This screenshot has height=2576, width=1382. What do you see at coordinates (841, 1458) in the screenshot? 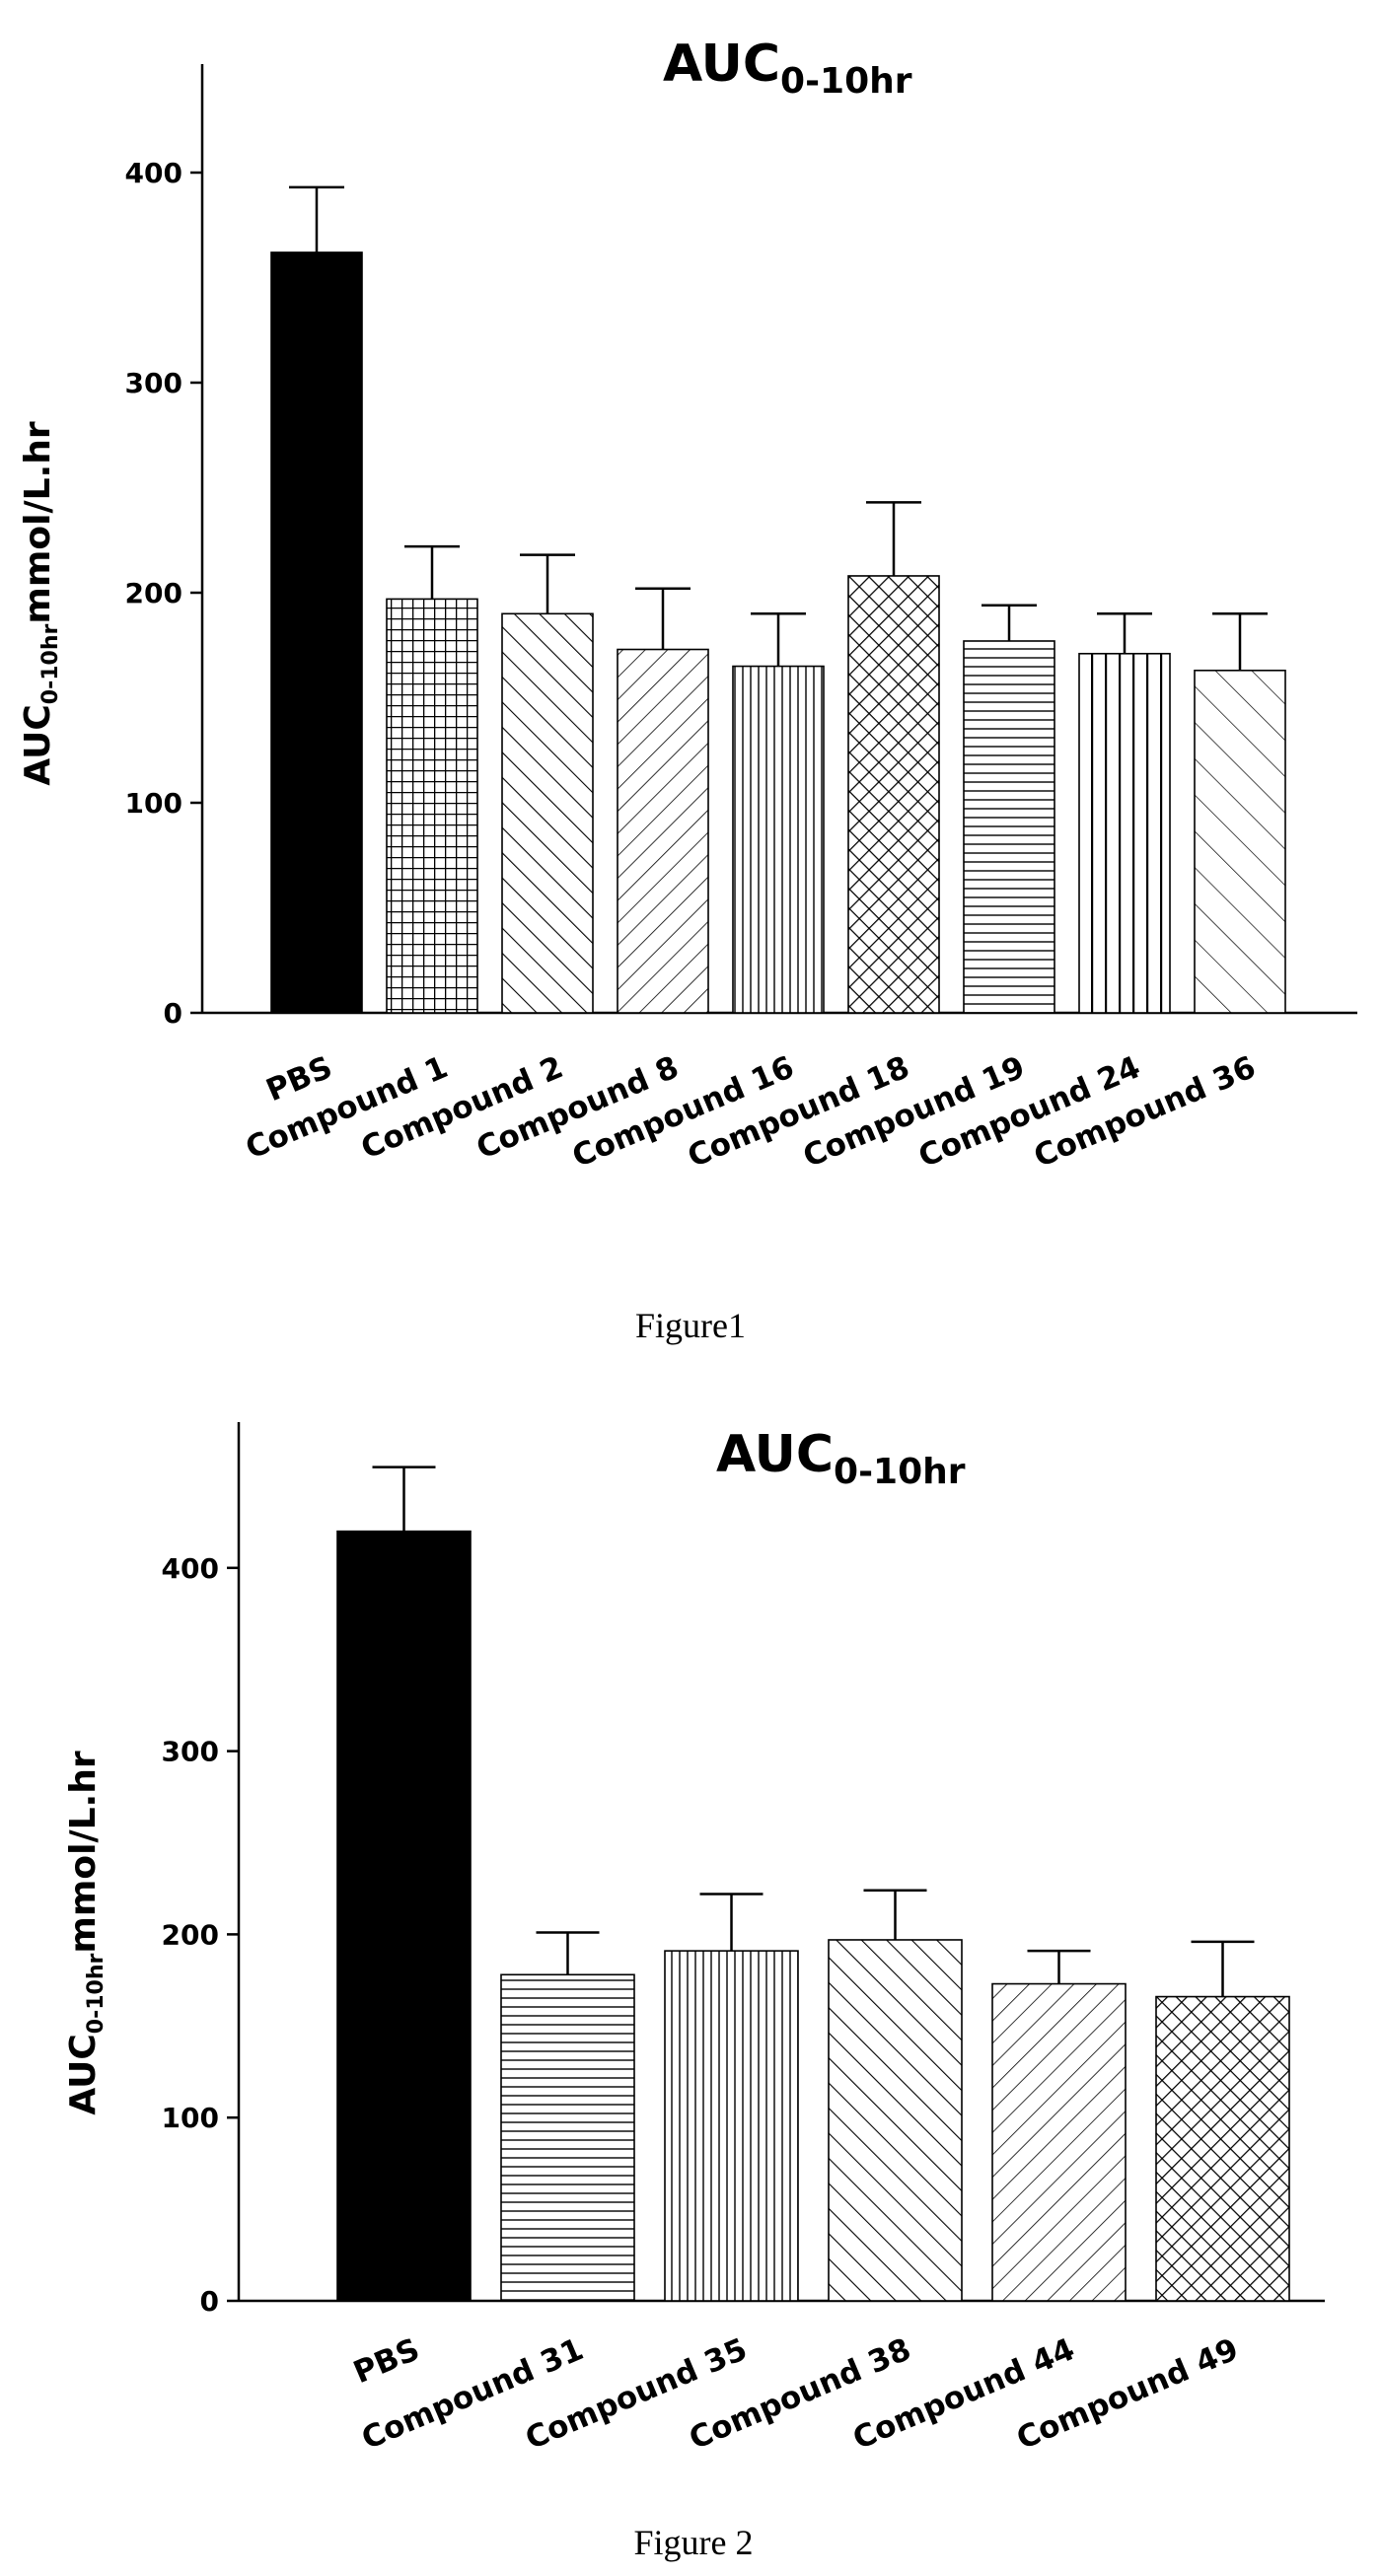
I see `figure-2-title: AUC0-10hr` at bounding box center [841, 1458].